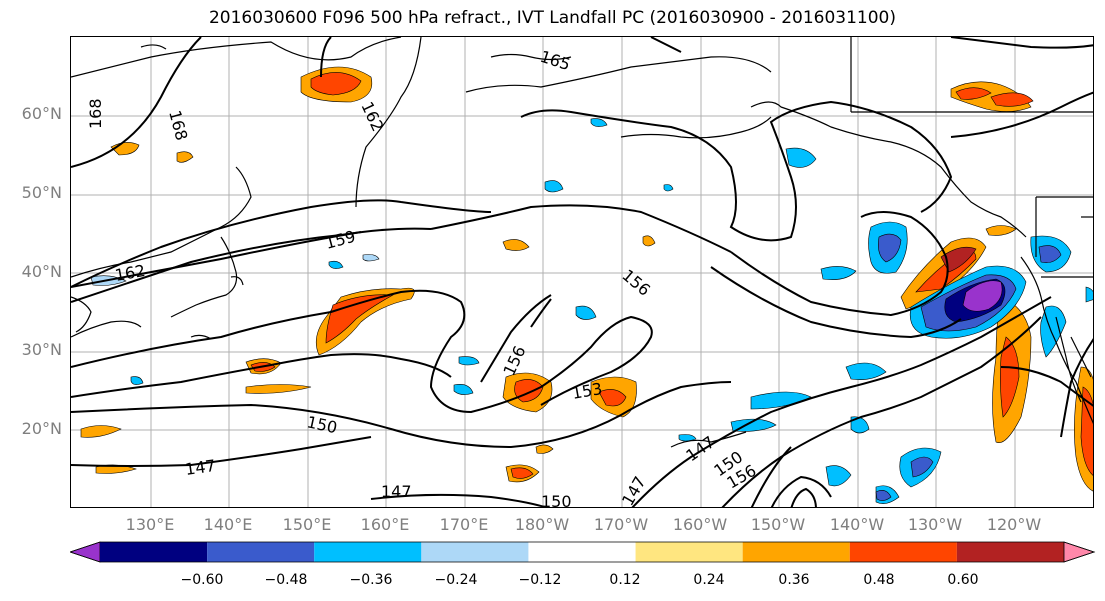  I want to click on lon-label-160w: 160°W, so click(700, 524).